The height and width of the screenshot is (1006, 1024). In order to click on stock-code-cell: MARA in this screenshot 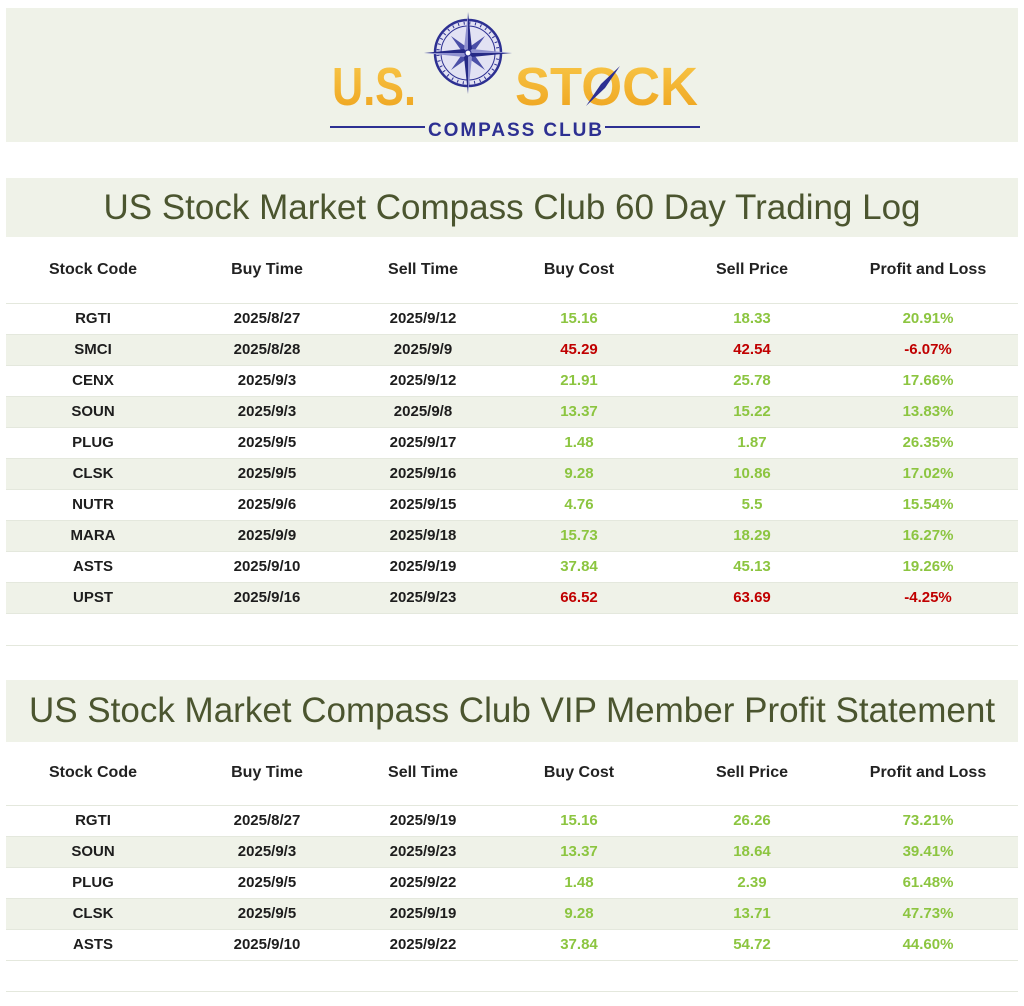, I will do `click(93, 535)`.